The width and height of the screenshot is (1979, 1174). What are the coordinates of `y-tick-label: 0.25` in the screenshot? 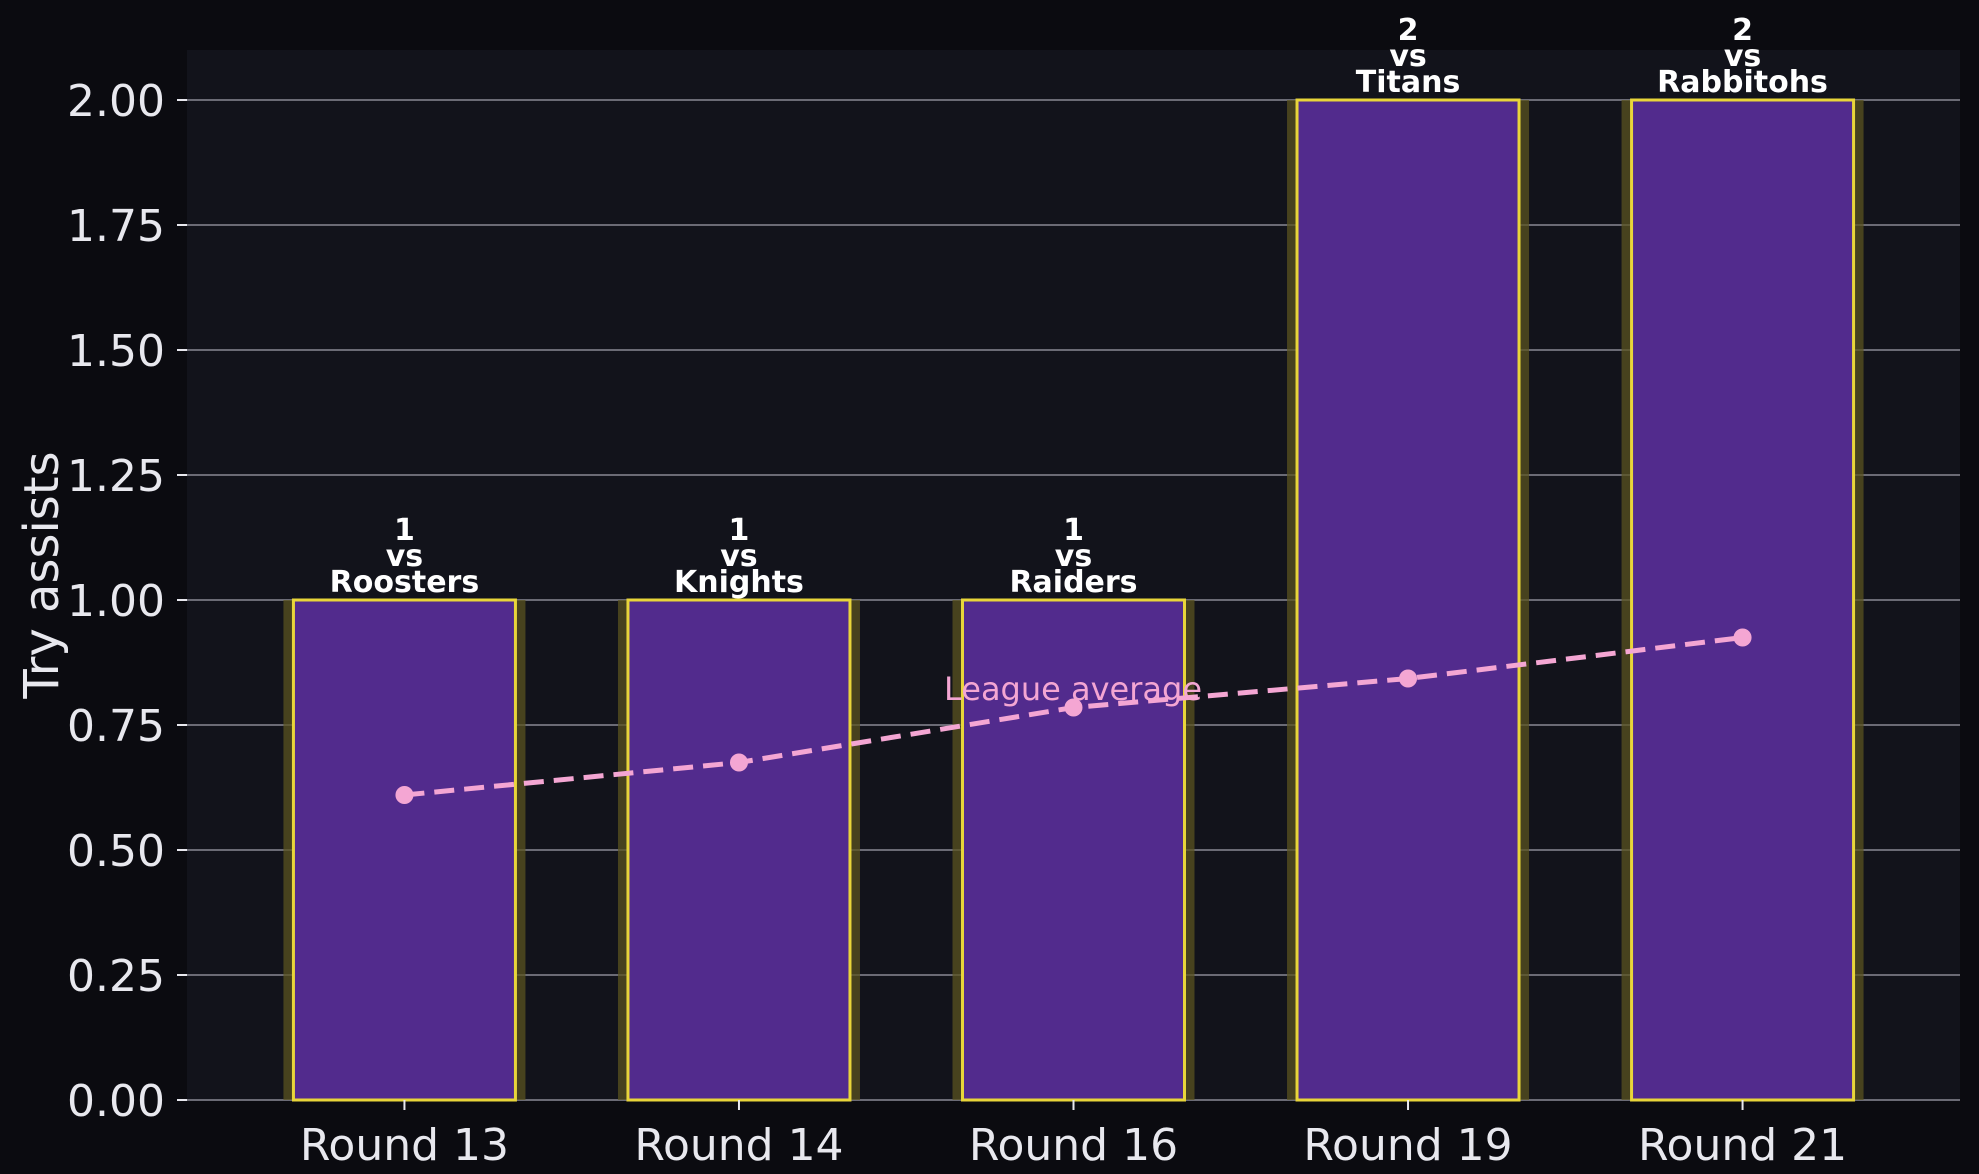 It's located at (116, 976).